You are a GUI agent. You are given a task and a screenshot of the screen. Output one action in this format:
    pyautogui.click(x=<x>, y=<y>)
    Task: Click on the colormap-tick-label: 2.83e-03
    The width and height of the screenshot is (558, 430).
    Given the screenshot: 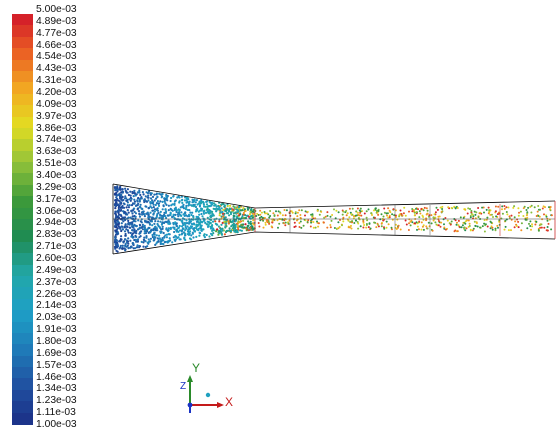 What is the action you would take?
    pyautogui.click(x=56, y=235)
    